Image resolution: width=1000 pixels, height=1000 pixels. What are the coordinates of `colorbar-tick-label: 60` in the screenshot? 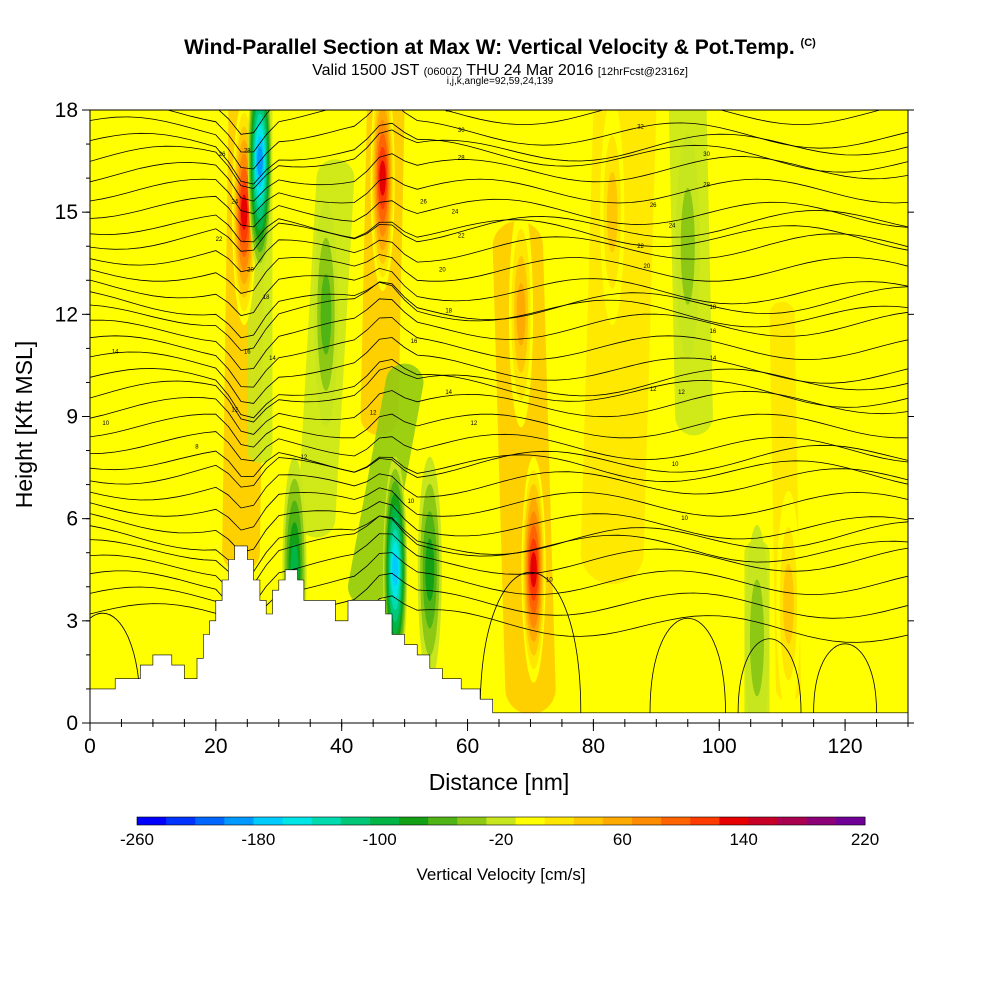 It's located at (622, 839).